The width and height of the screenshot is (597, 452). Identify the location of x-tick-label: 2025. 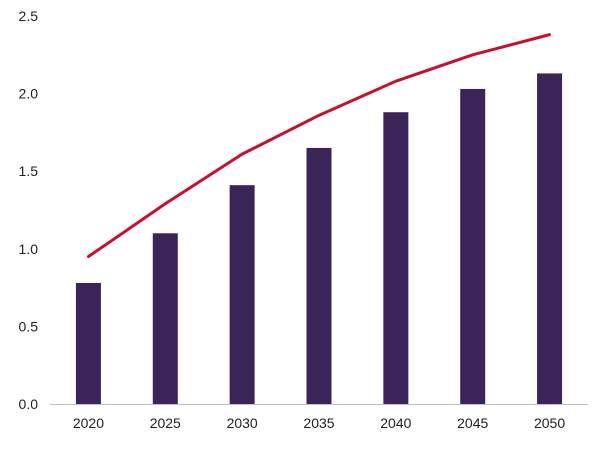
(165, 423).